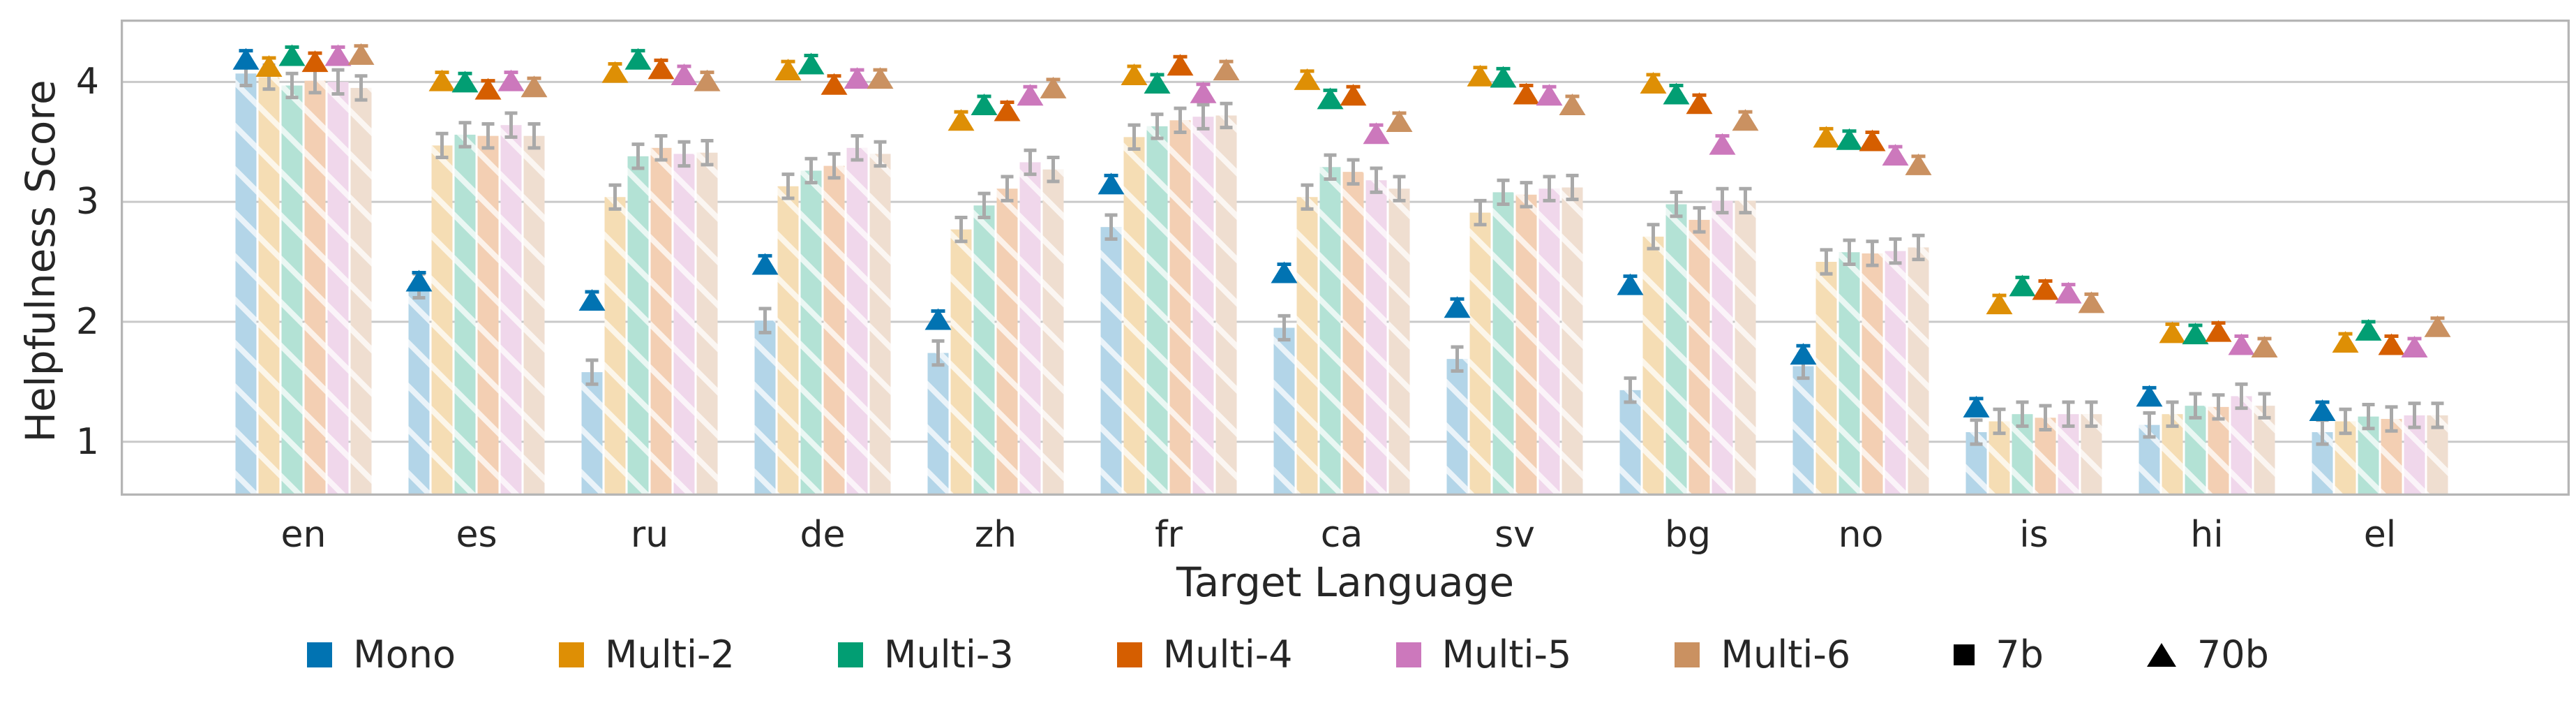 This screenshot has height=724, width=2576. Describe the element at coordinates (1458, 307) in the screenshot. I see `marker-70b-Mono-sv` at that location.